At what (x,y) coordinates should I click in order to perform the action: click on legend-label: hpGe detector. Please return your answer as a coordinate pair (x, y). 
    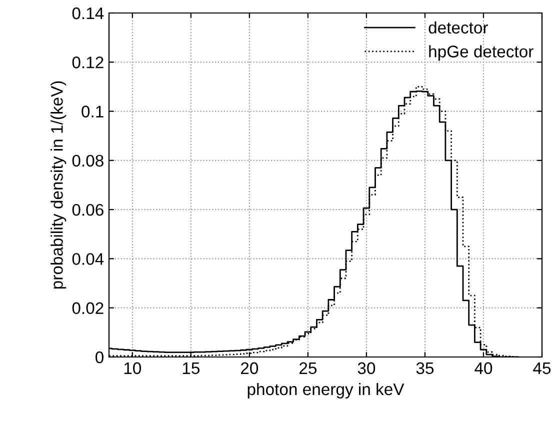
    Looking at the image, I should click on (481, 53).